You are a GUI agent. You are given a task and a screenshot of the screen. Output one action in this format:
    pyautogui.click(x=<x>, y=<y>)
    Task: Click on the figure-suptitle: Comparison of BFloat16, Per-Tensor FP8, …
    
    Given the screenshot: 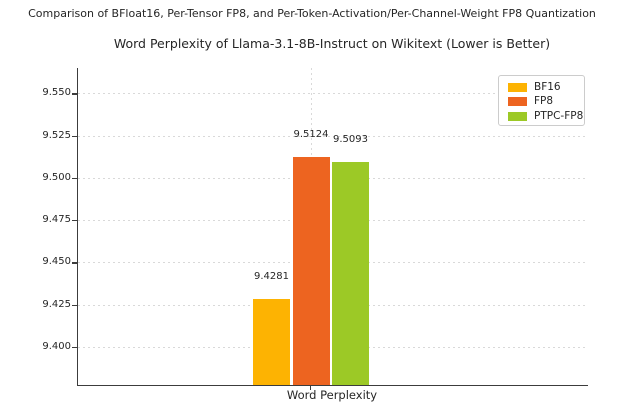 What is the action you would take?
    pyautogui.click(x=312, y=13)
    